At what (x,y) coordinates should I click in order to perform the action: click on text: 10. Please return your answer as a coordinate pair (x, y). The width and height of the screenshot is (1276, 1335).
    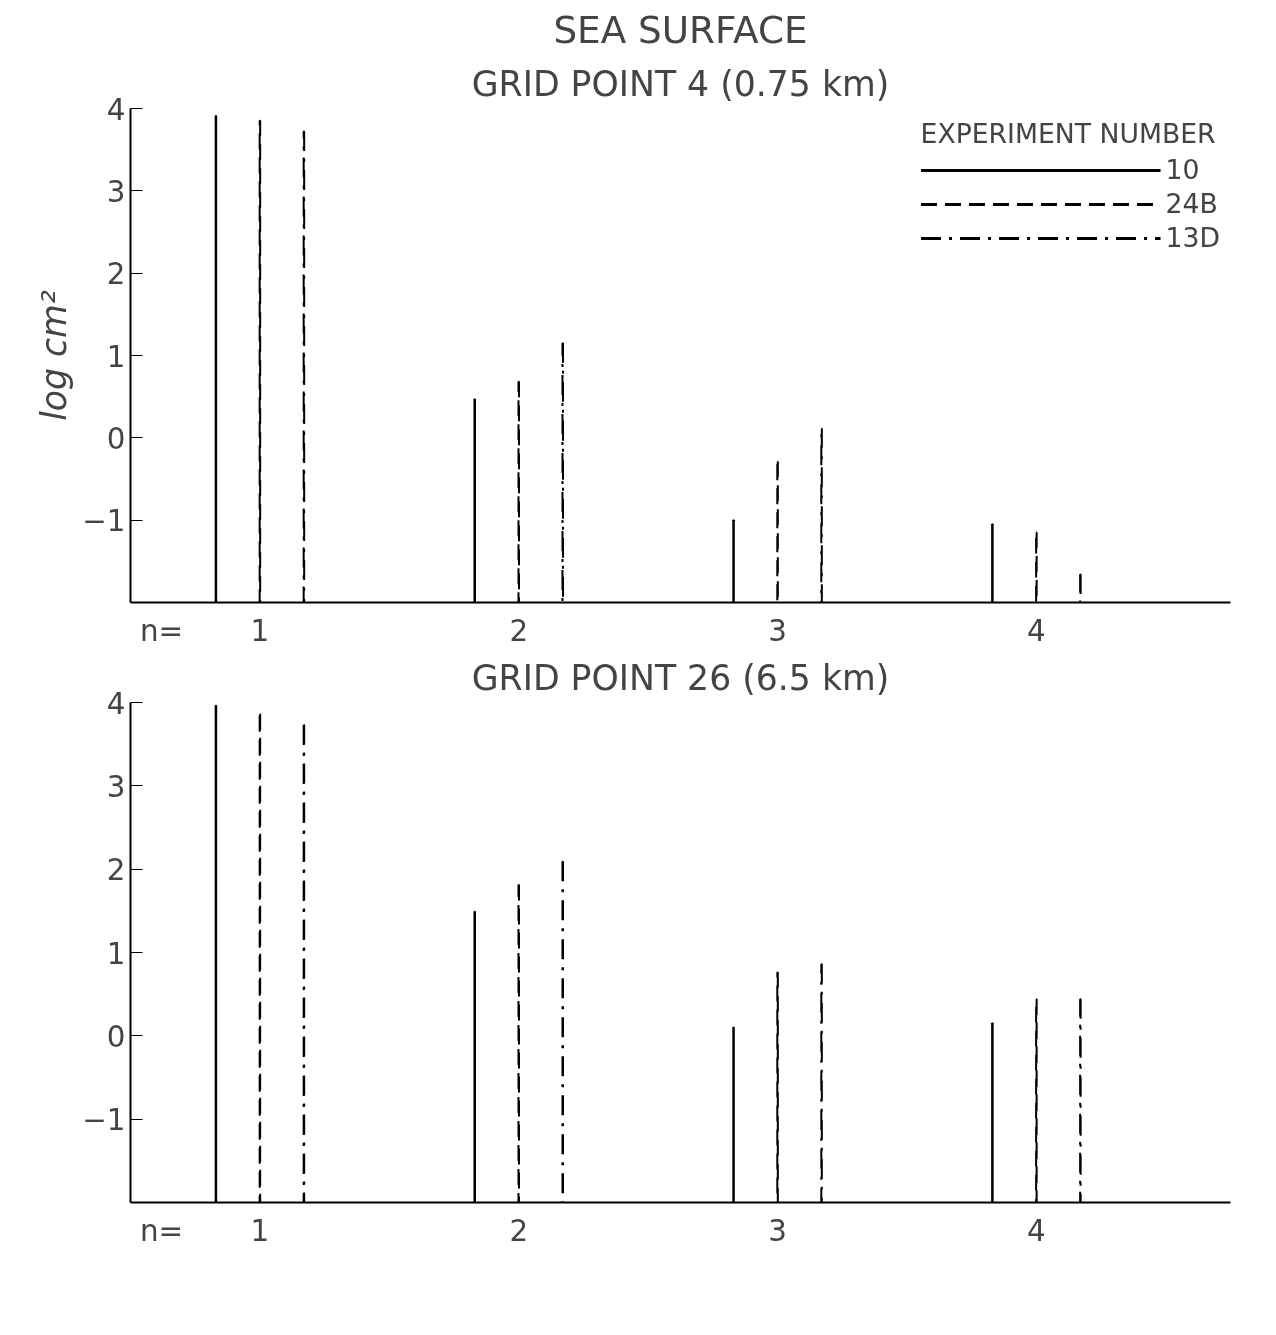
    Looking at the image, I should click on (1182, 169).